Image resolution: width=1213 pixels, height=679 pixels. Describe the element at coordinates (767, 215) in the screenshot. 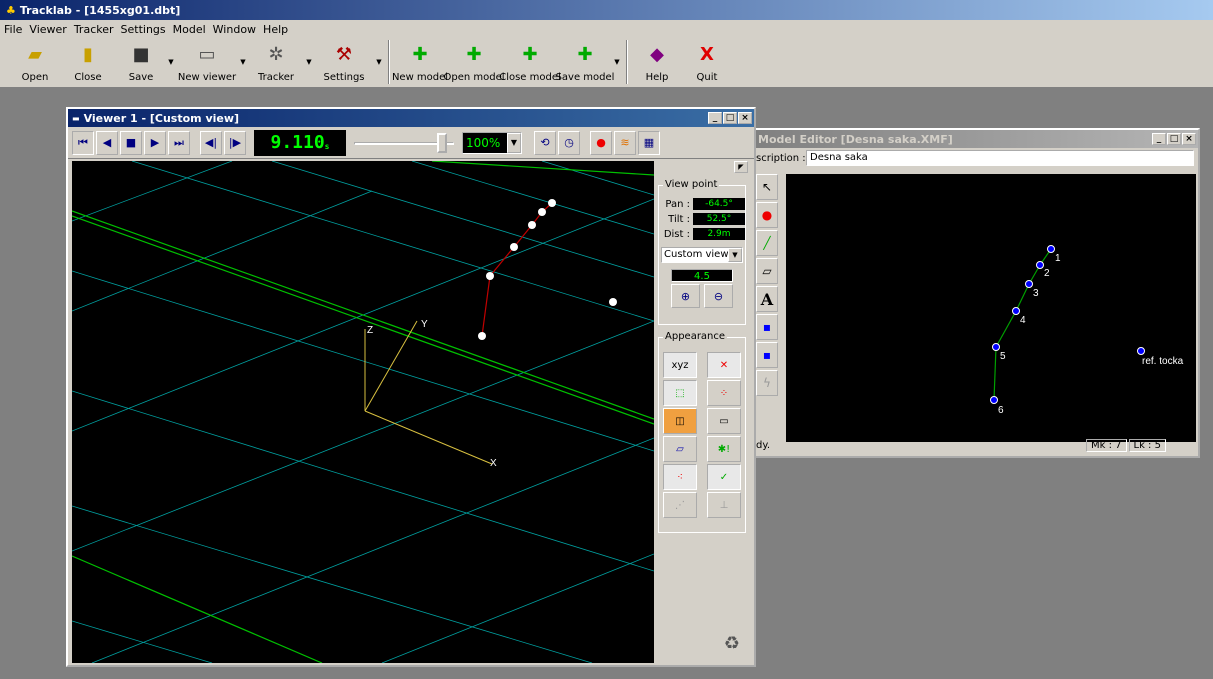

I see `add-marker-icon: ●` at that location.